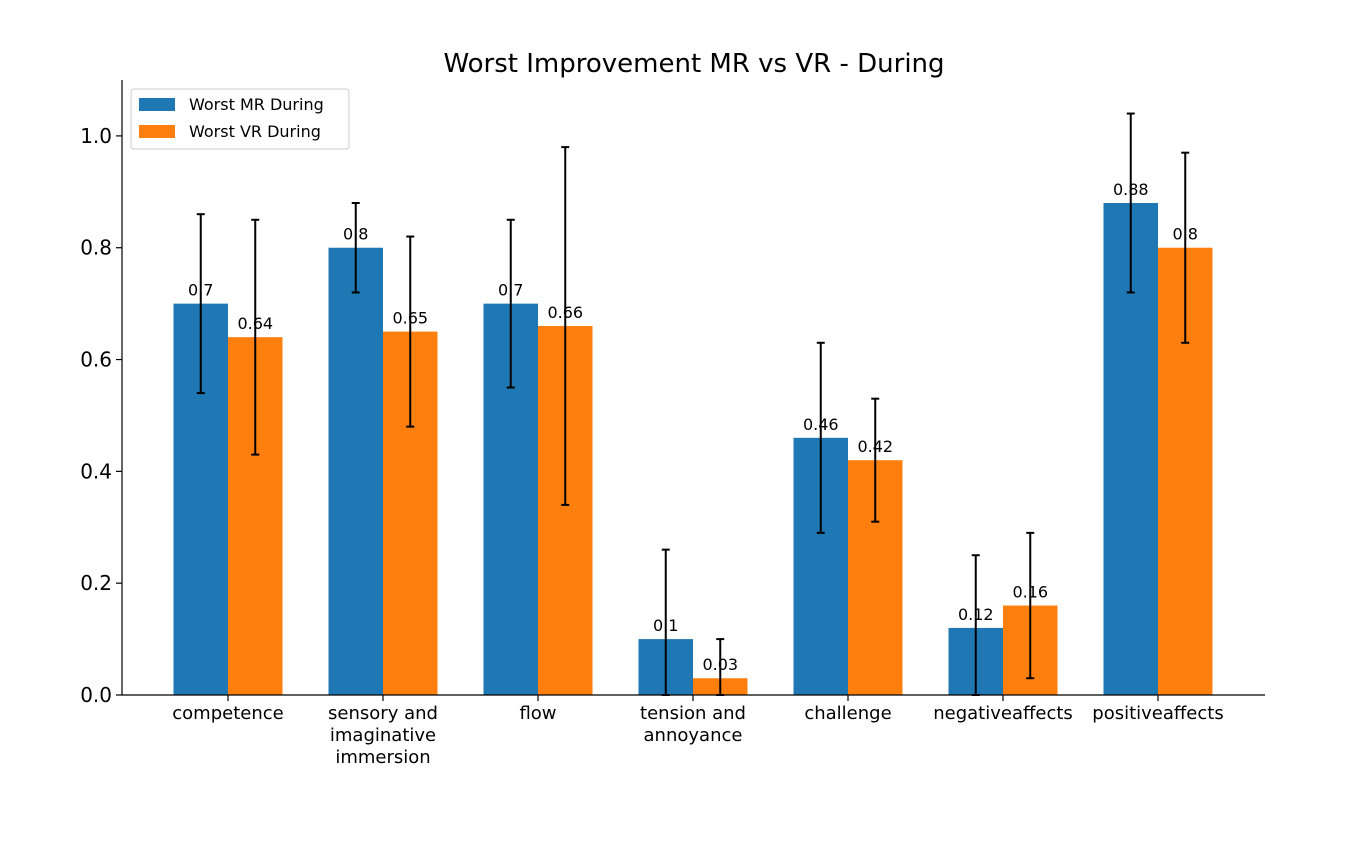 This screenshot has height=855, width=1350. I want to click on legend: Worst MR During Worst VR During, so click(240, 119).